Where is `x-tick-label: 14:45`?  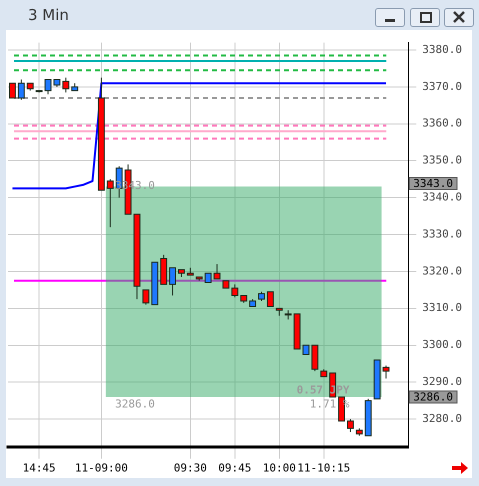 x-tick-label: 14:45 is located at coordinates (39, 467).